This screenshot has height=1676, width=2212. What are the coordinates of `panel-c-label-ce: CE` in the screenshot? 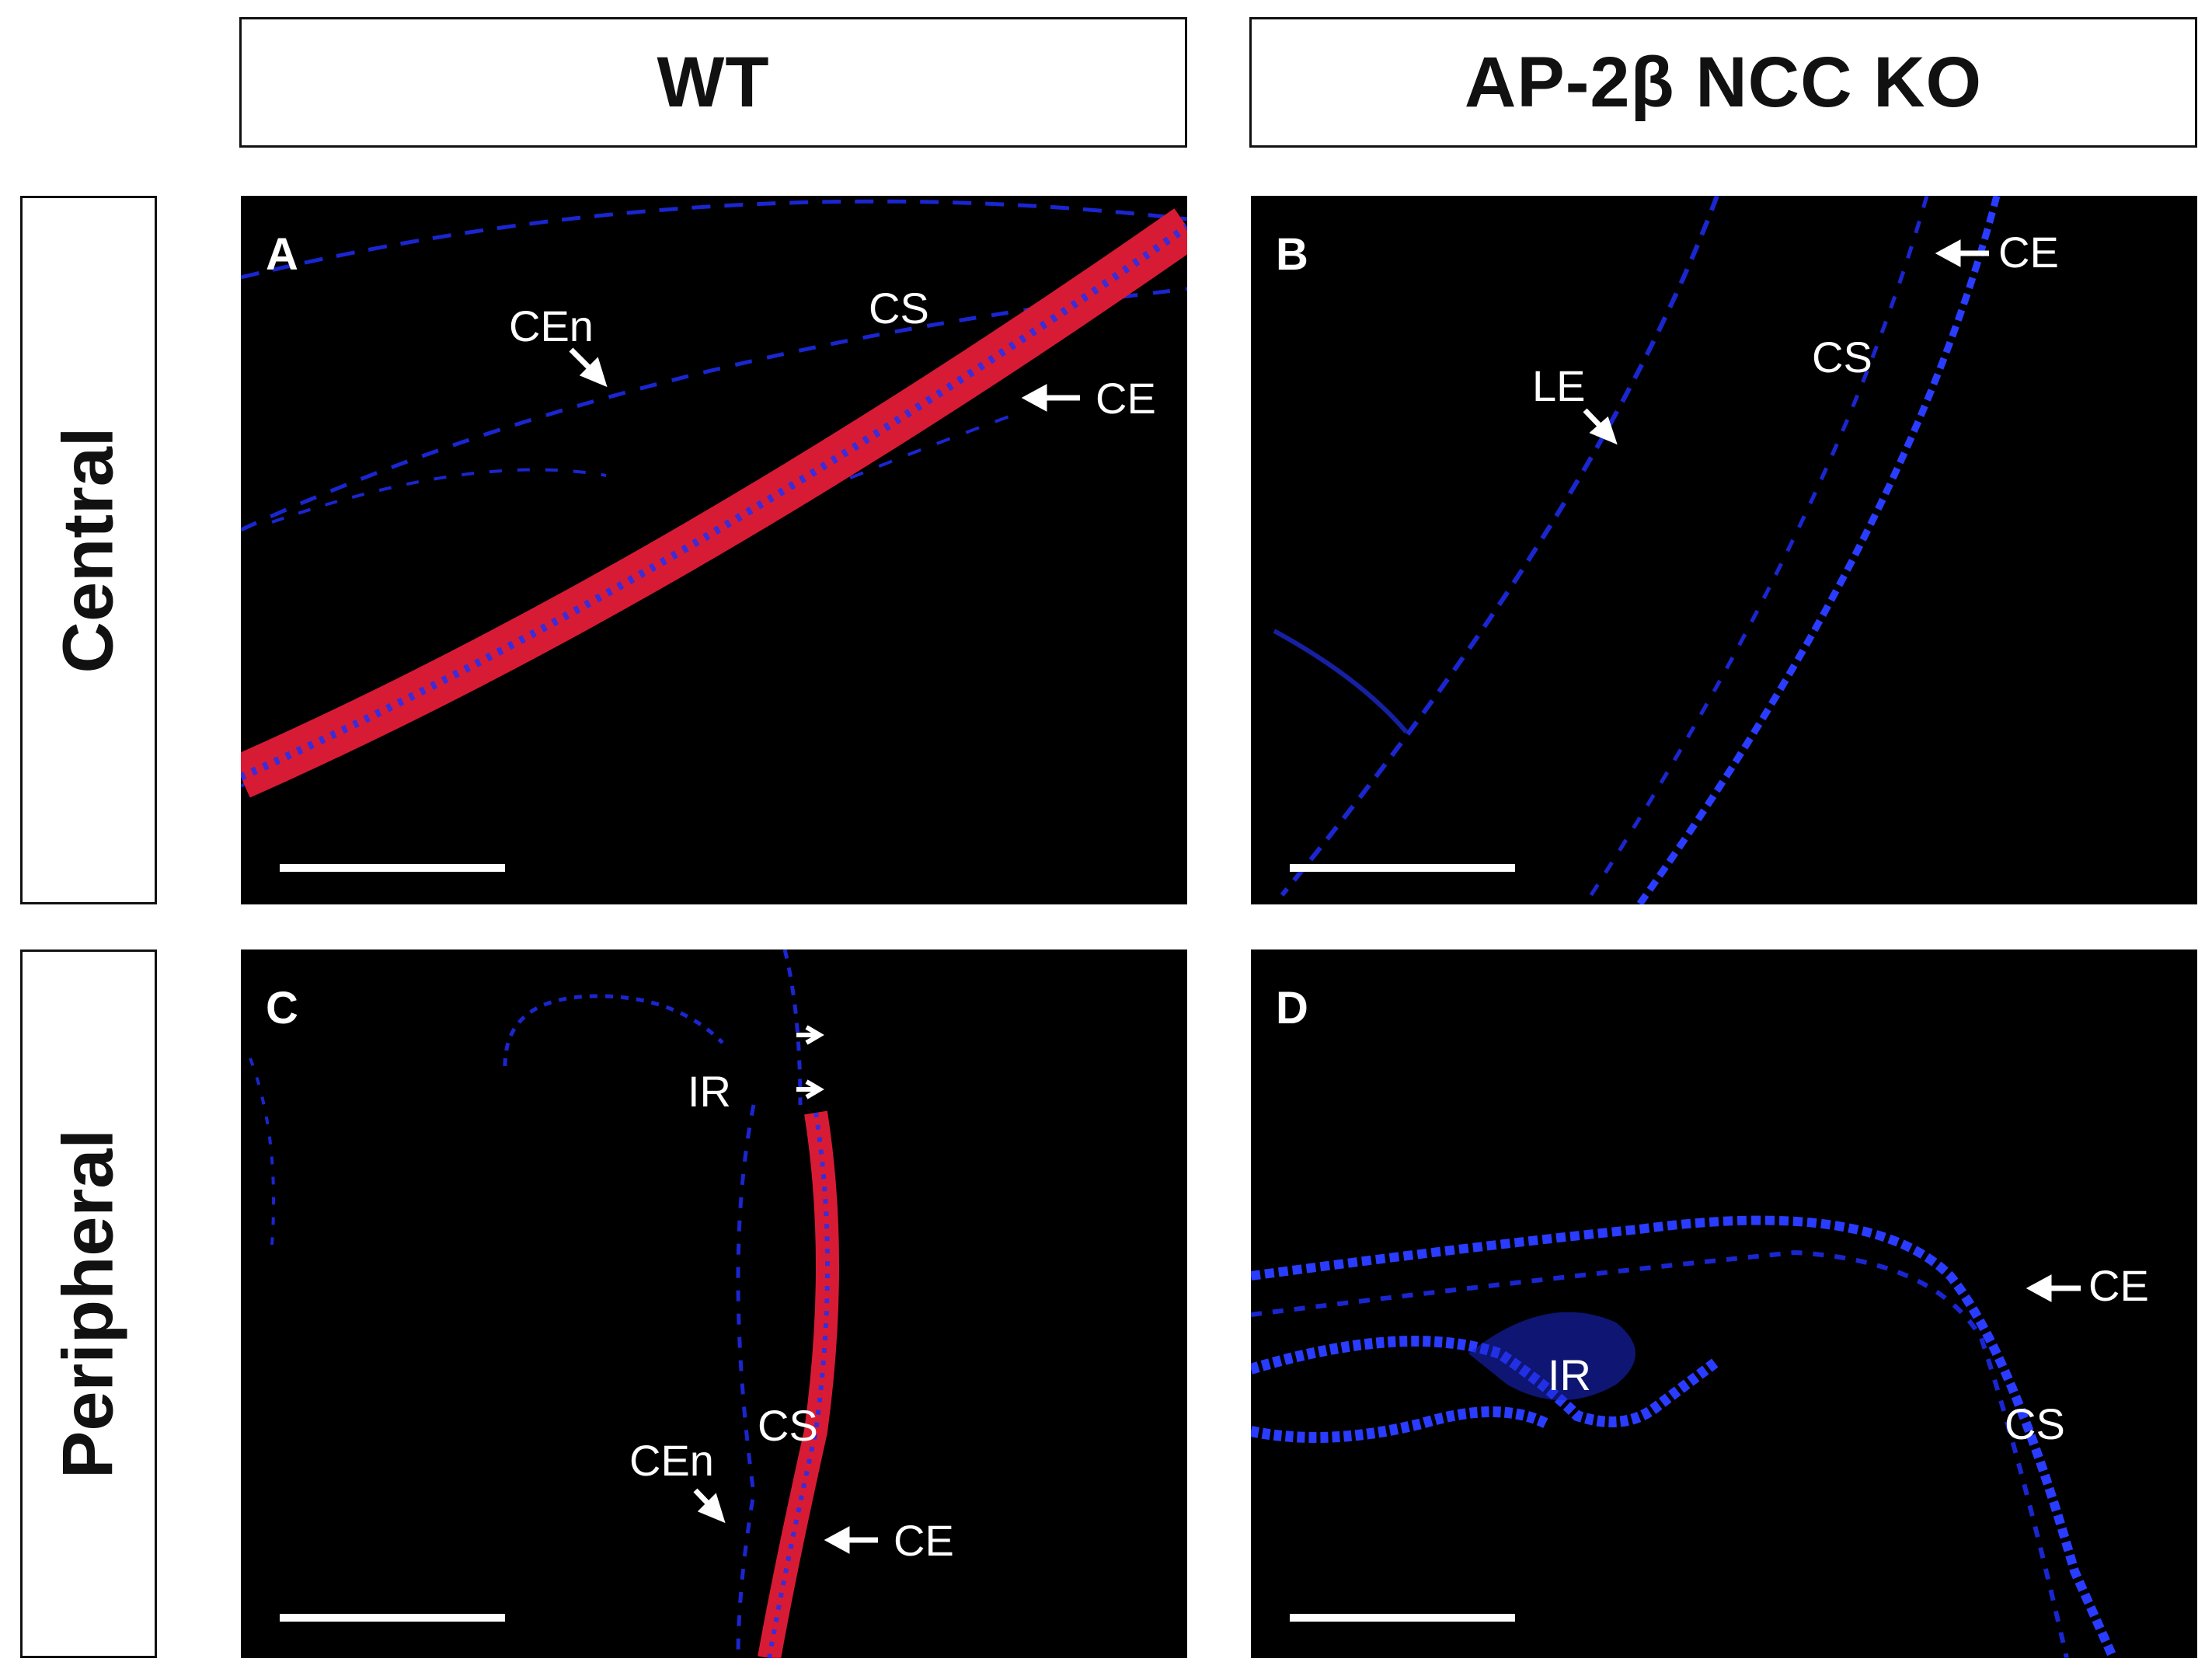 It's located at (924, 1540).